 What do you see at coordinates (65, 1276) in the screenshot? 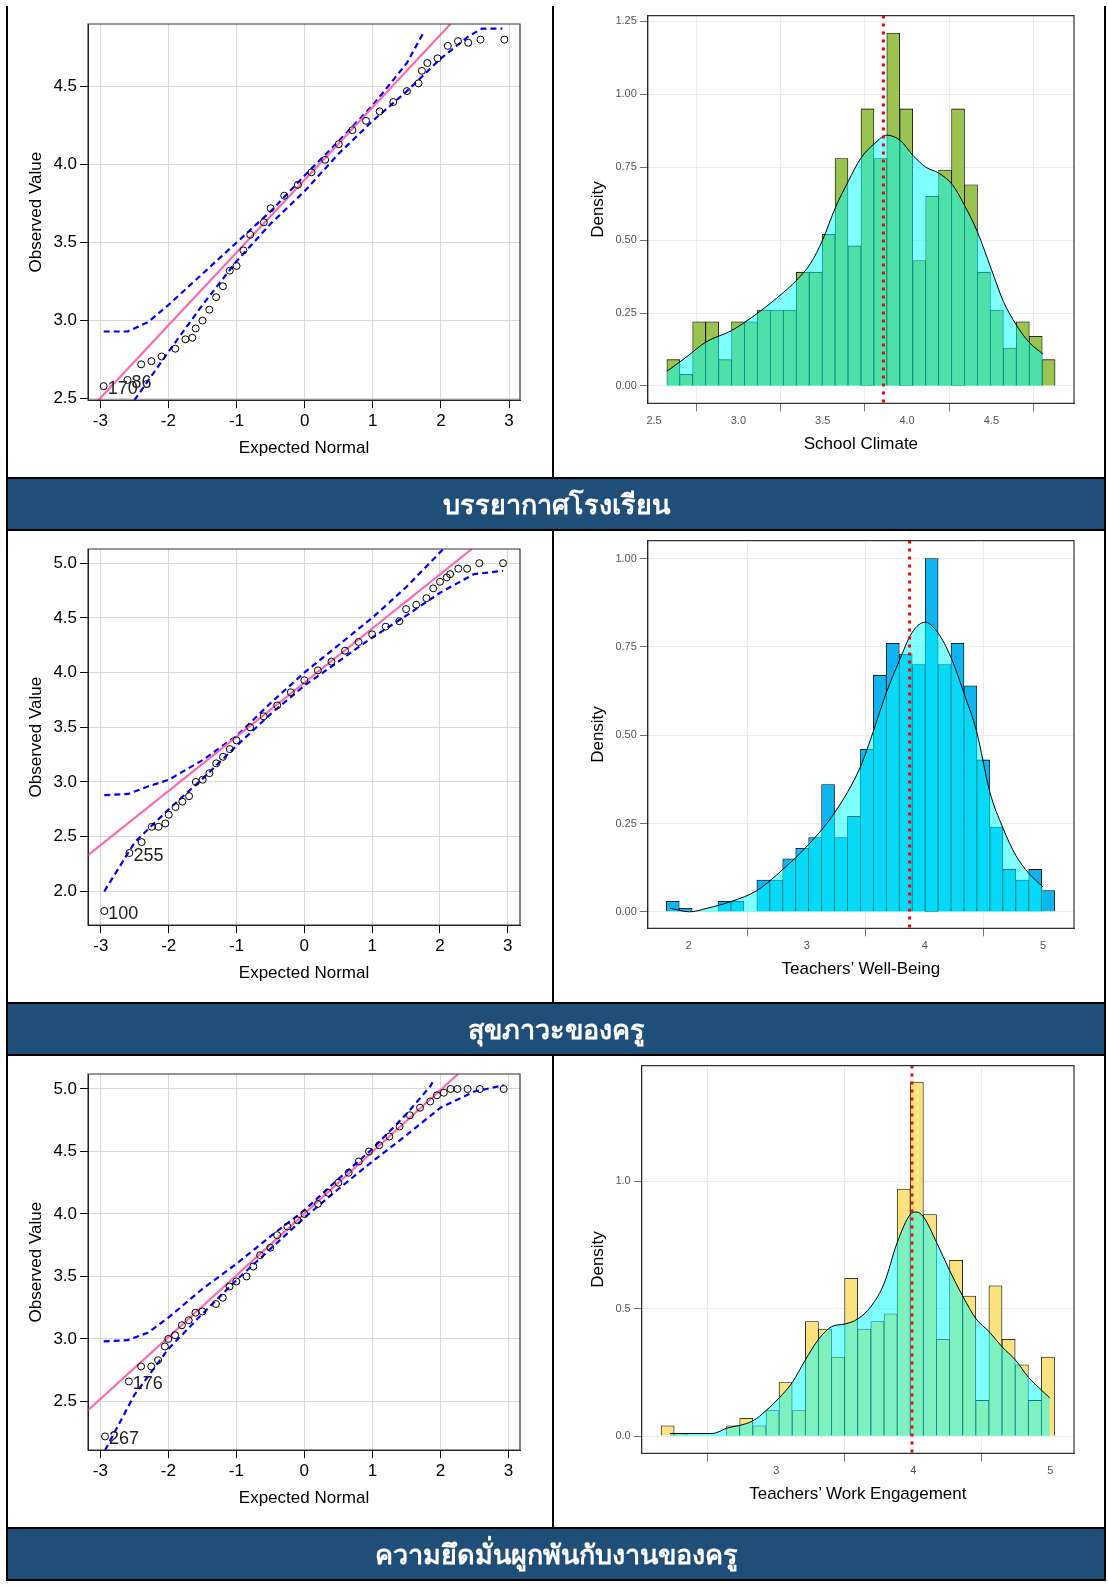
I see `y-tick-label: 3.5` at bounding box center [65, 1276].